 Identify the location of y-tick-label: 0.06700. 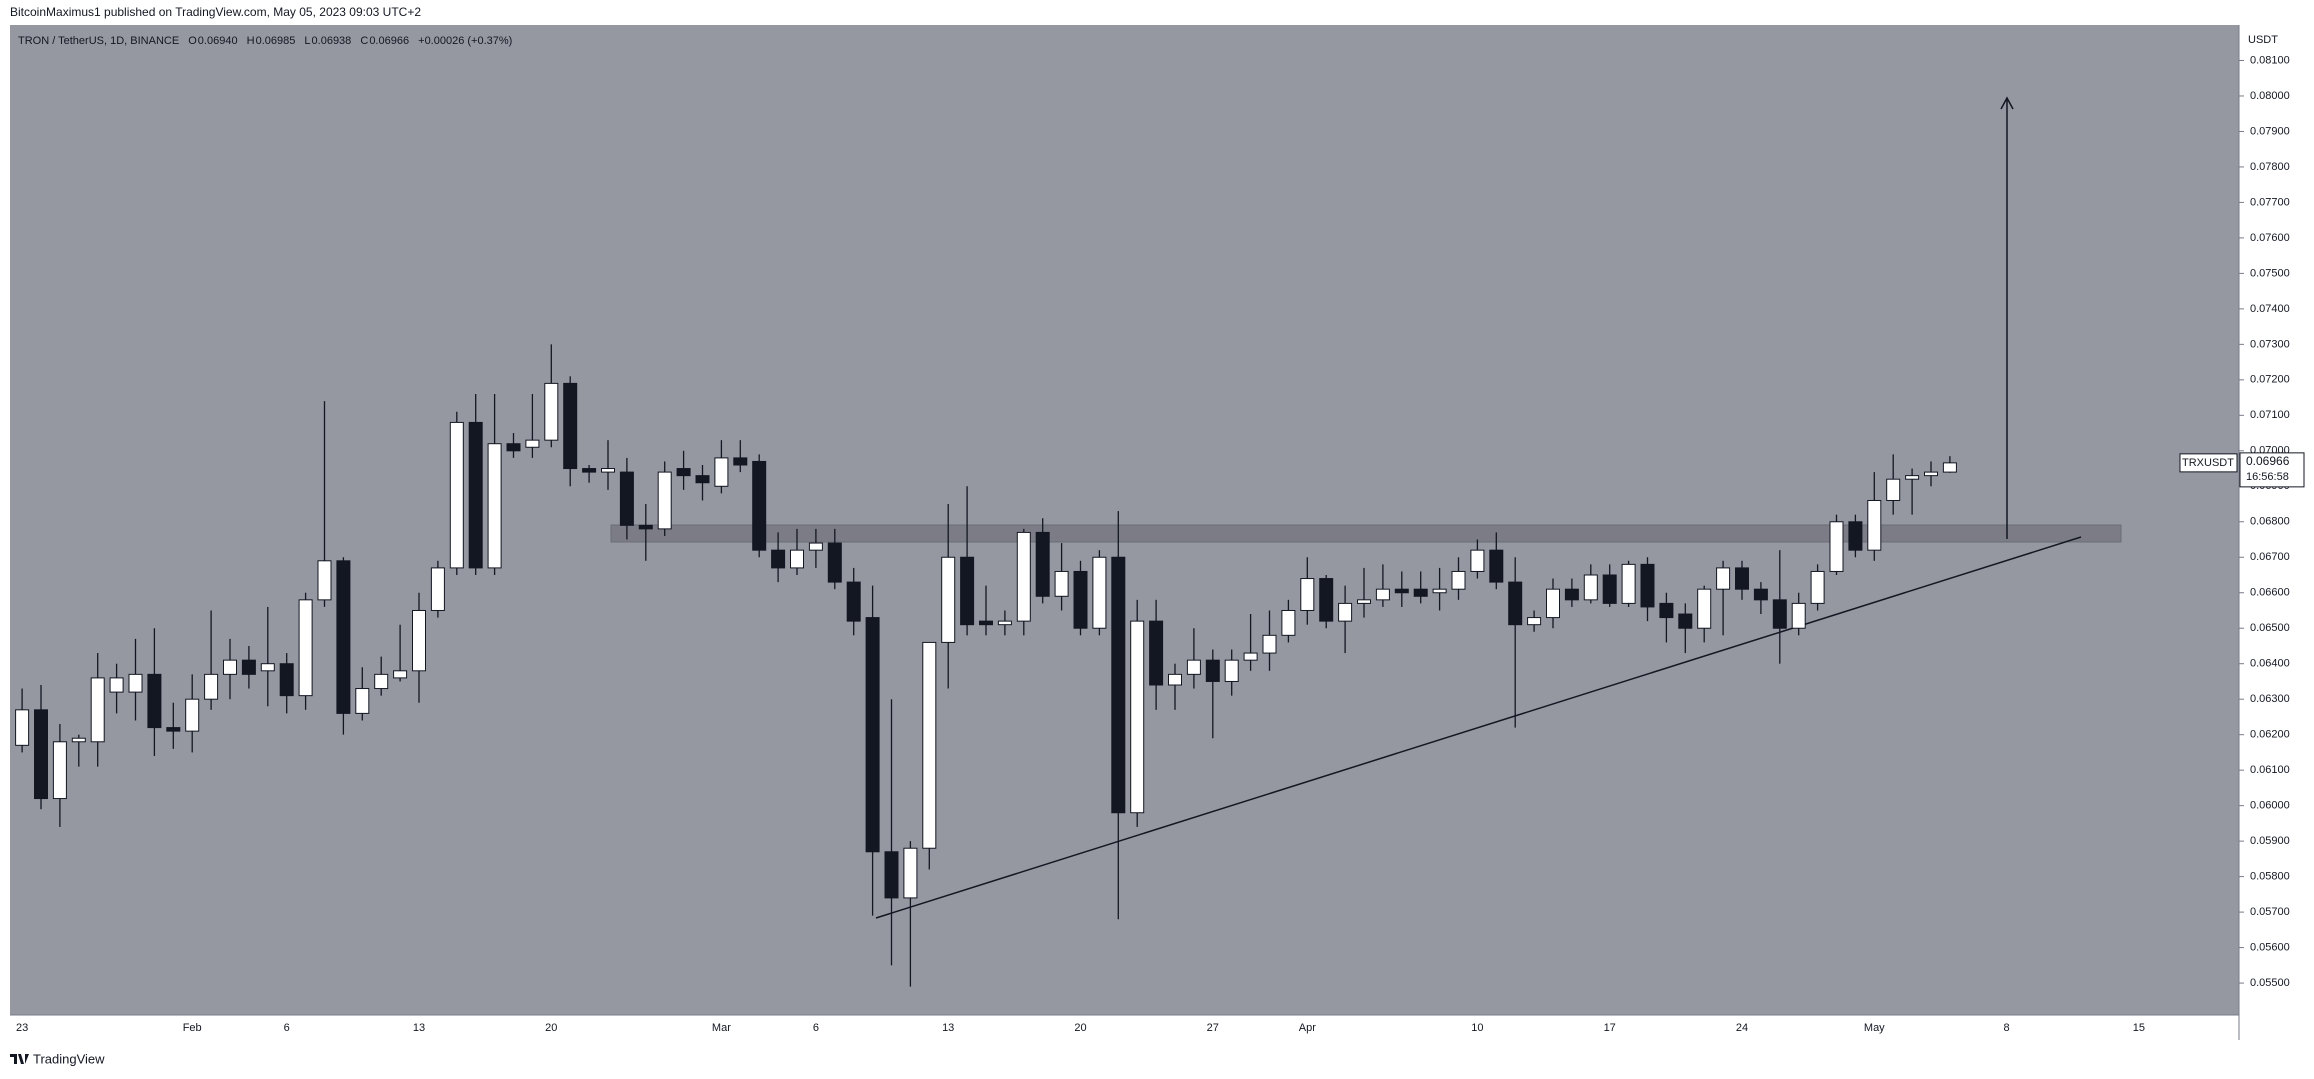
(2270, 557).